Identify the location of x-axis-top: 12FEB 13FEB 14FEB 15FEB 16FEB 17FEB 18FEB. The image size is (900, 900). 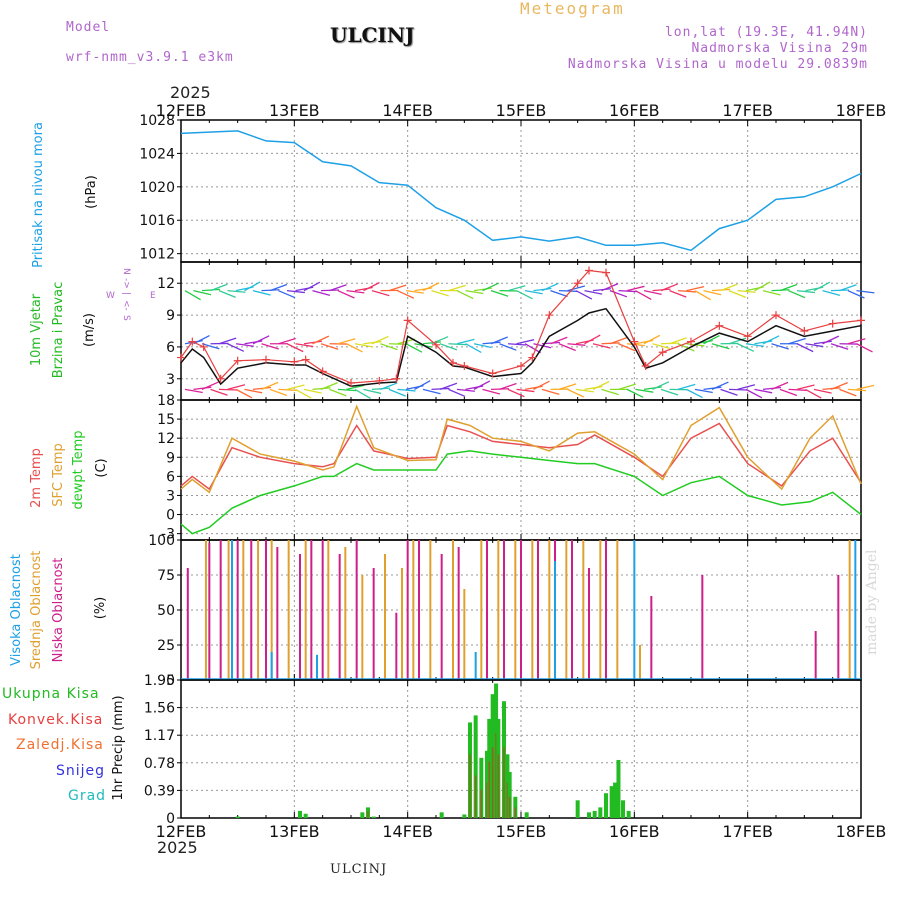
(521, 110).